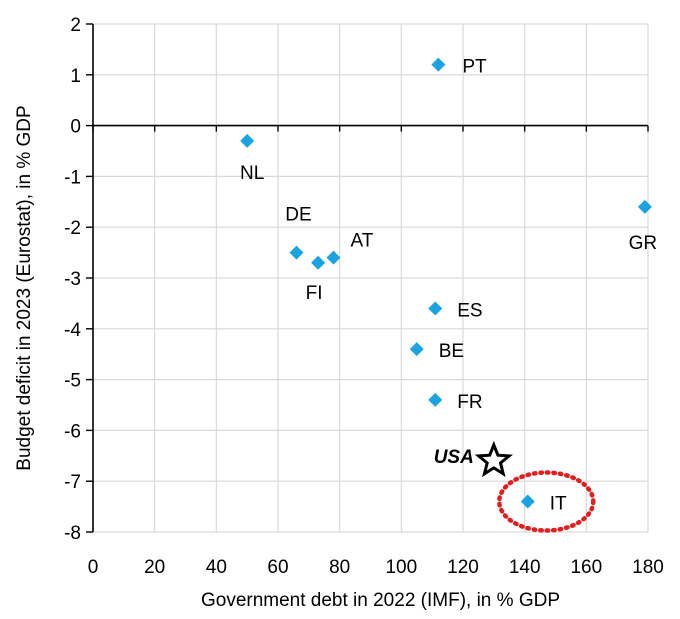  What do you see at coordinates (333, 257) in the screenshot?
I see `point-marker-at` at bounding box center [333, 257].